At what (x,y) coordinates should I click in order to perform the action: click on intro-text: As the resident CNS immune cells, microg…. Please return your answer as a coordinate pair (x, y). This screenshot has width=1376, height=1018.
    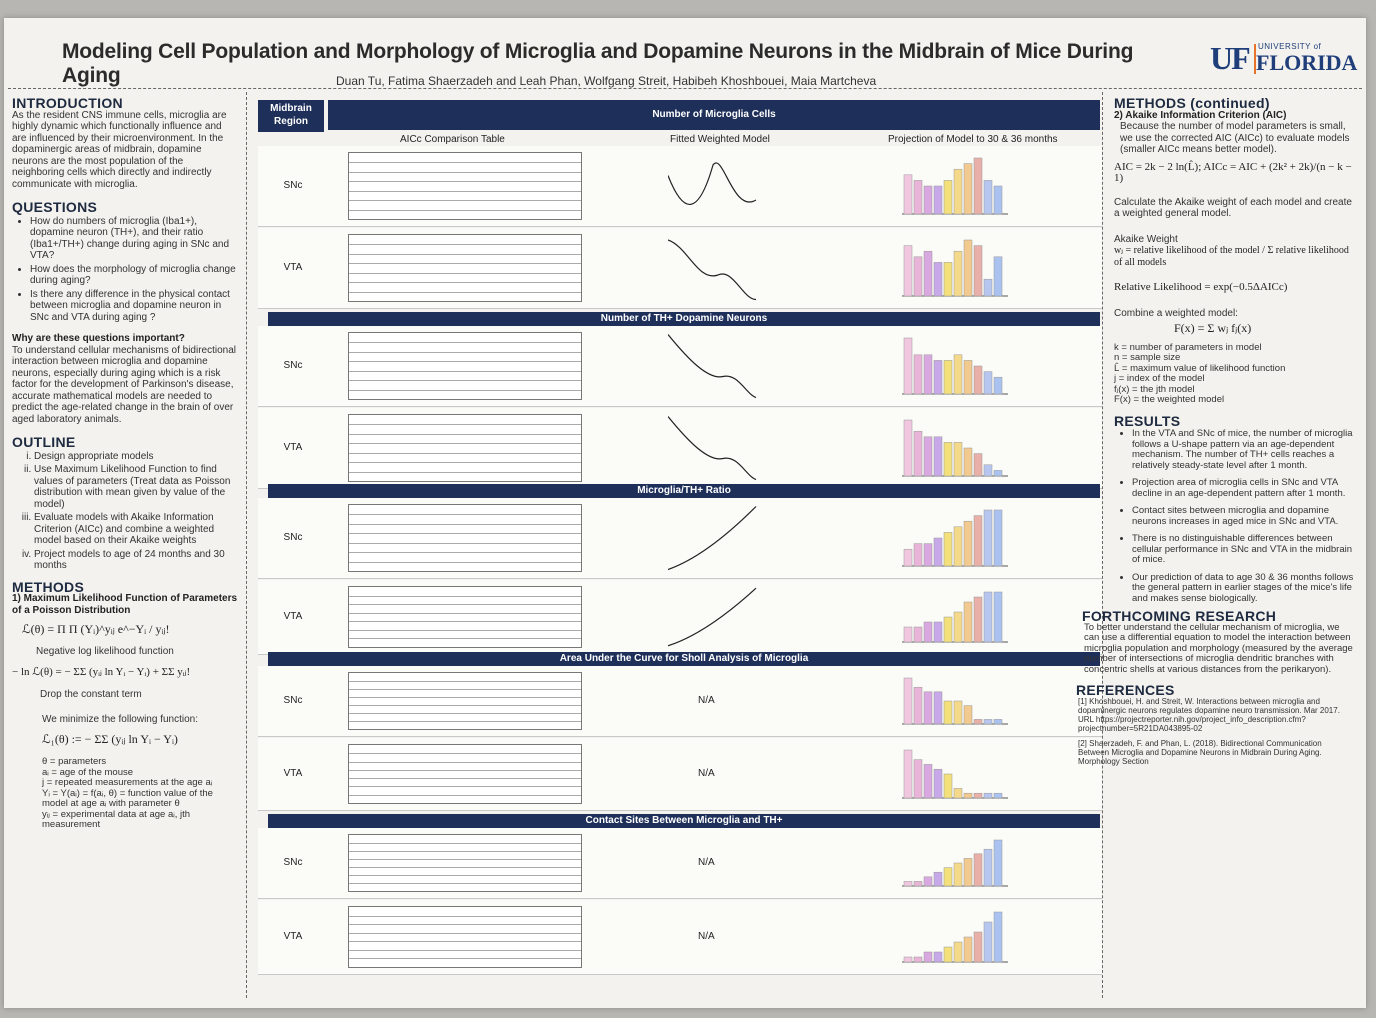
    Looking at the image, I should click on (119, 149).